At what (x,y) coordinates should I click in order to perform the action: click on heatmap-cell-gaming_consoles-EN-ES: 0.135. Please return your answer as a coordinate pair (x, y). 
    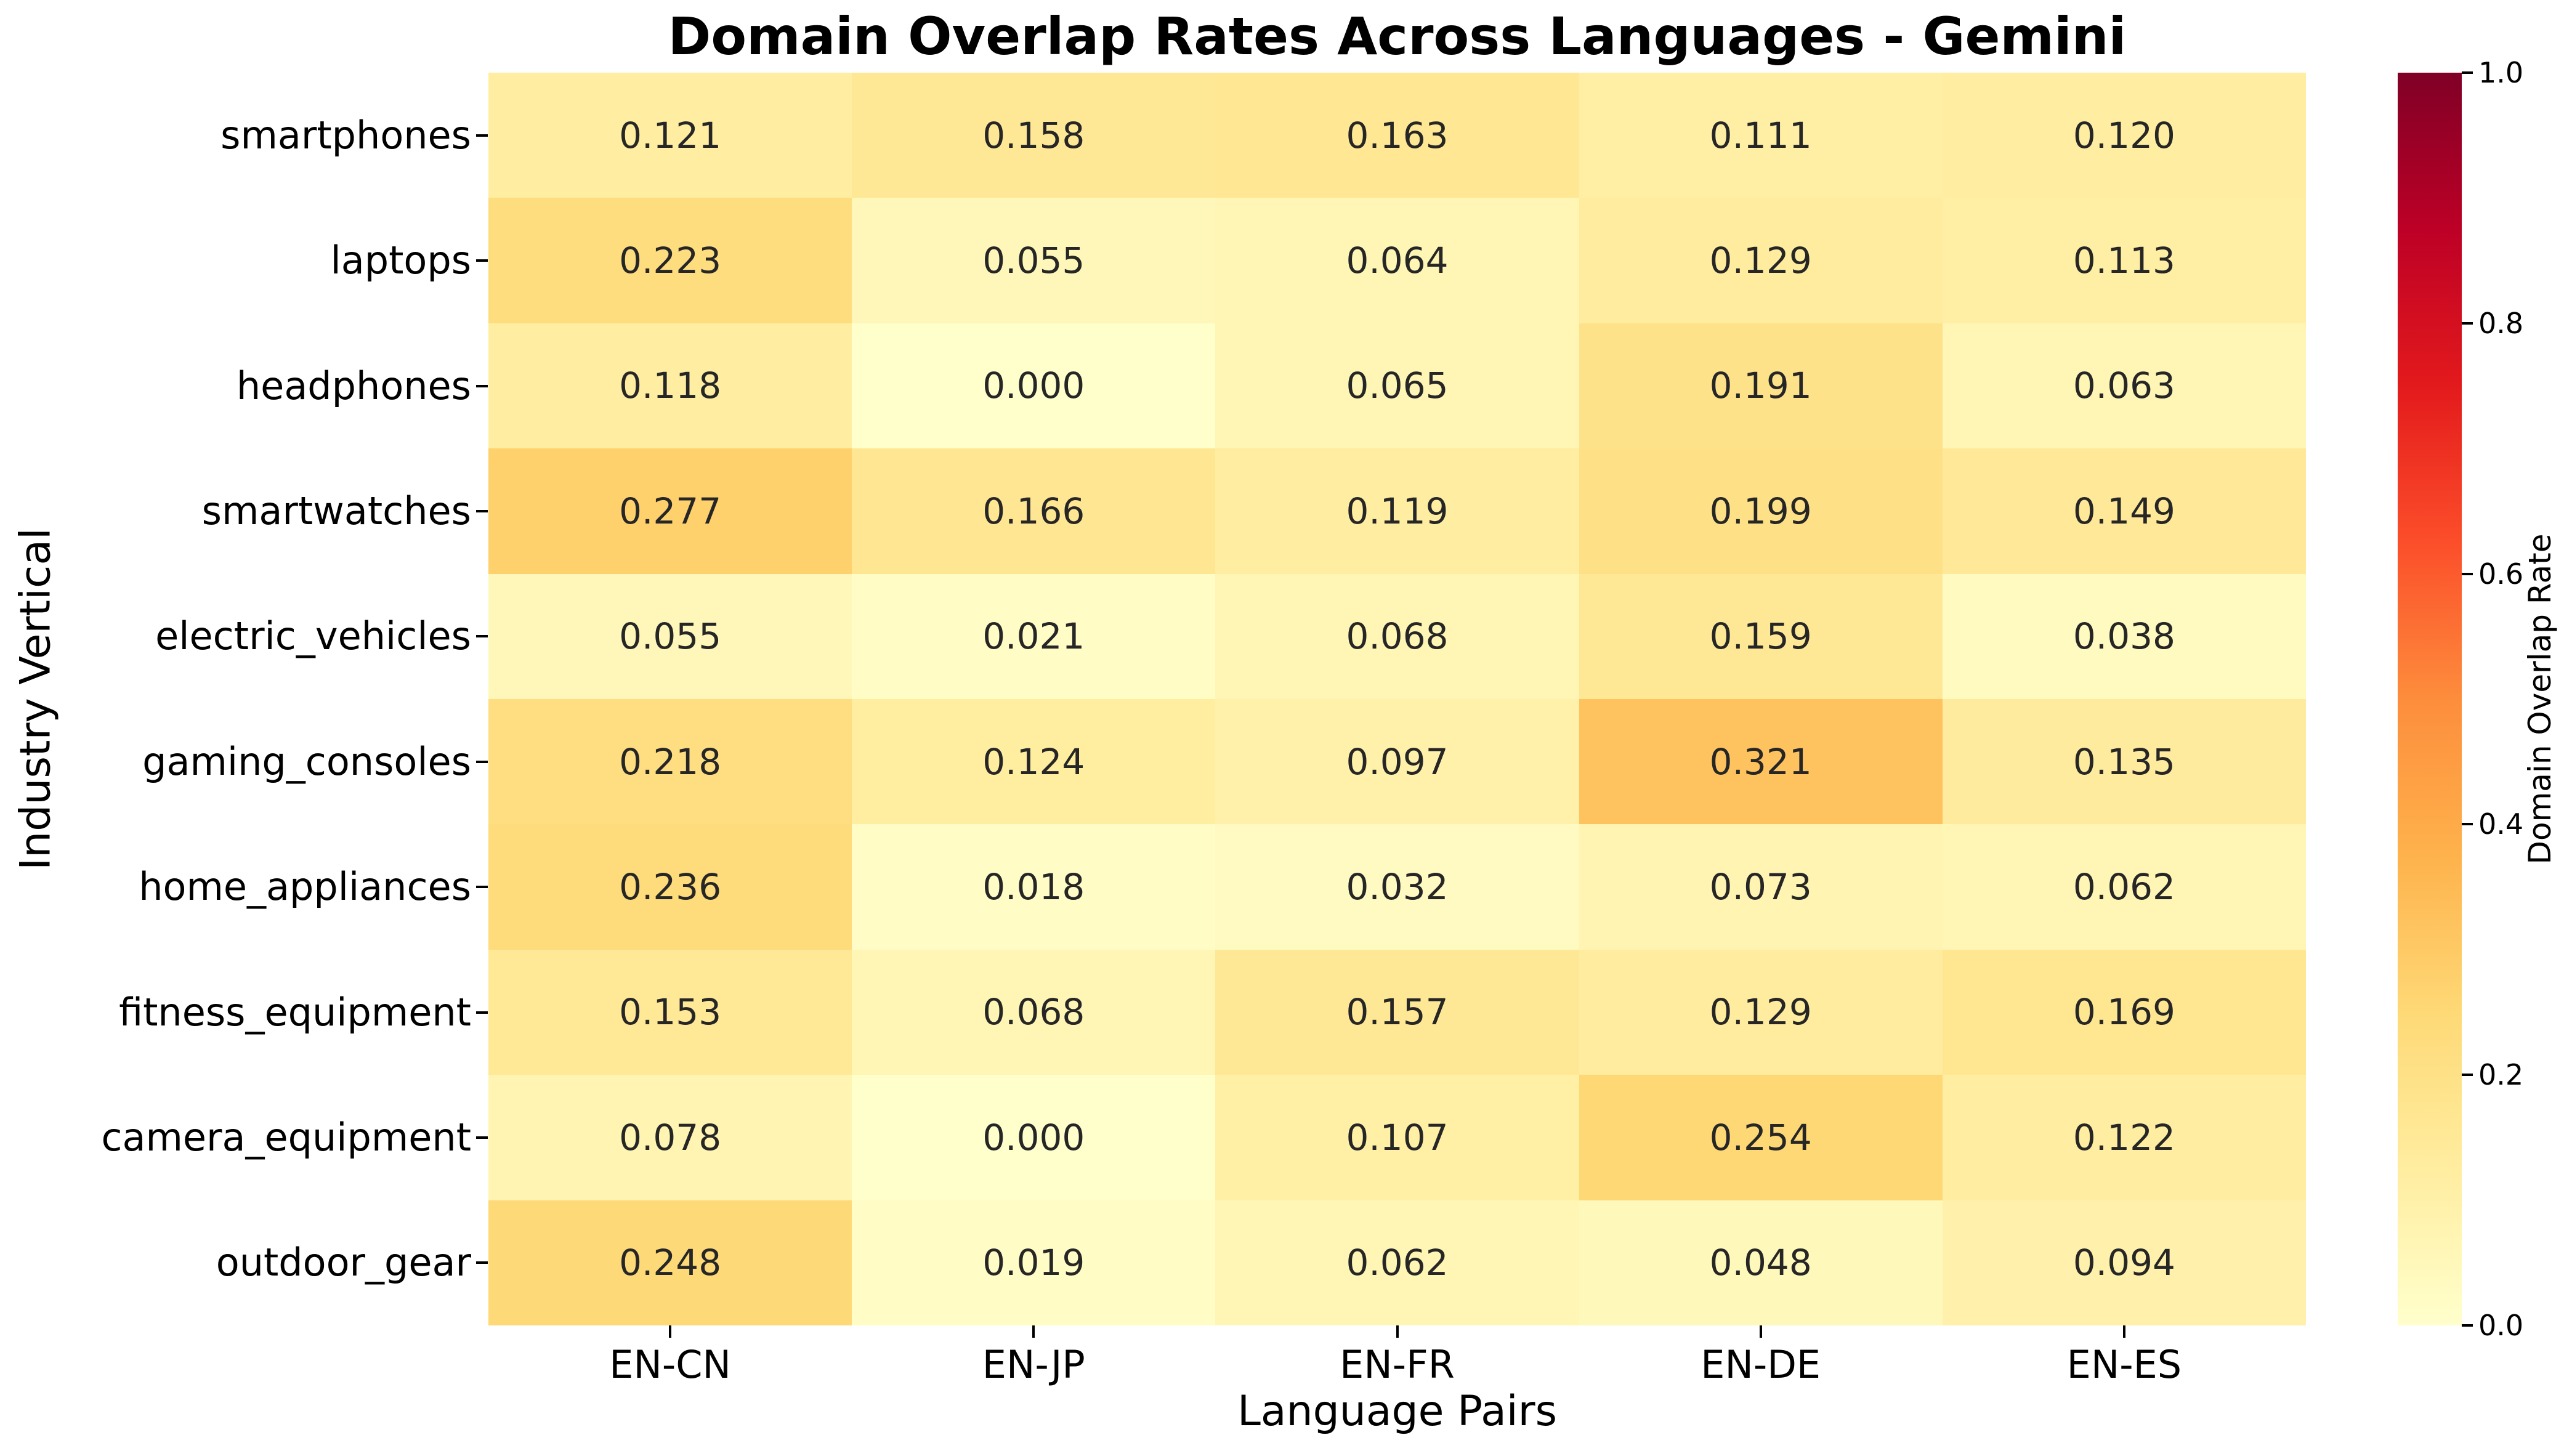
    Looking at the image, I should click on (2124, 761).